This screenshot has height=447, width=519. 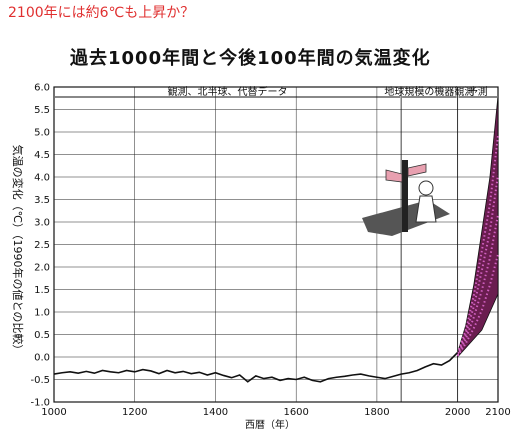 What do you see at coordinates (53, 412) in the screenshot?
I see `x-tick-label: 1000` at bounding box center [53, 412].